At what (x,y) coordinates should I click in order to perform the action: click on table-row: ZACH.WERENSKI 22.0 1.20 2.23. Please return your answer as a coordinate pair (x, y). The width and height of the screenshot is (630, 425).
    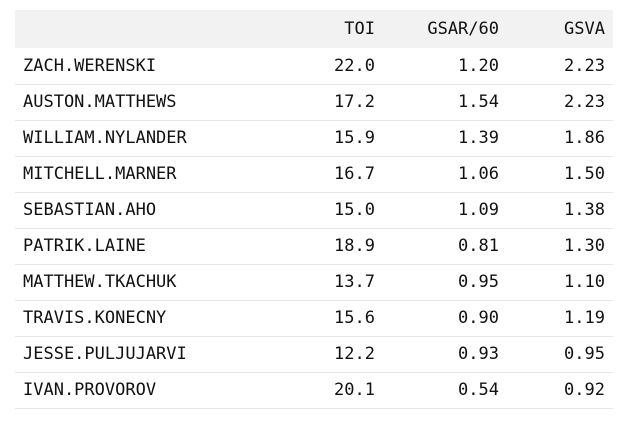
    Looking at the image, I should click on (314, 66).